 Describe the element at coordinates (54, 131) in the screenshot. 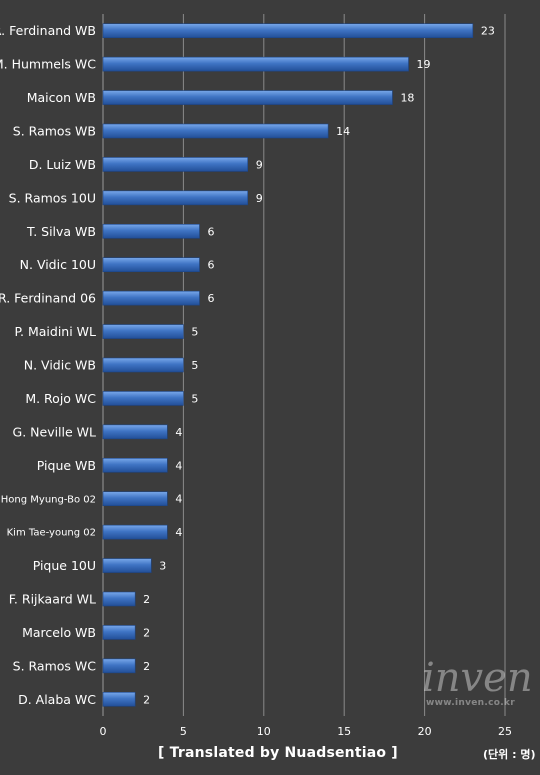

I see `category-label: S. Ramos WB` at that location.